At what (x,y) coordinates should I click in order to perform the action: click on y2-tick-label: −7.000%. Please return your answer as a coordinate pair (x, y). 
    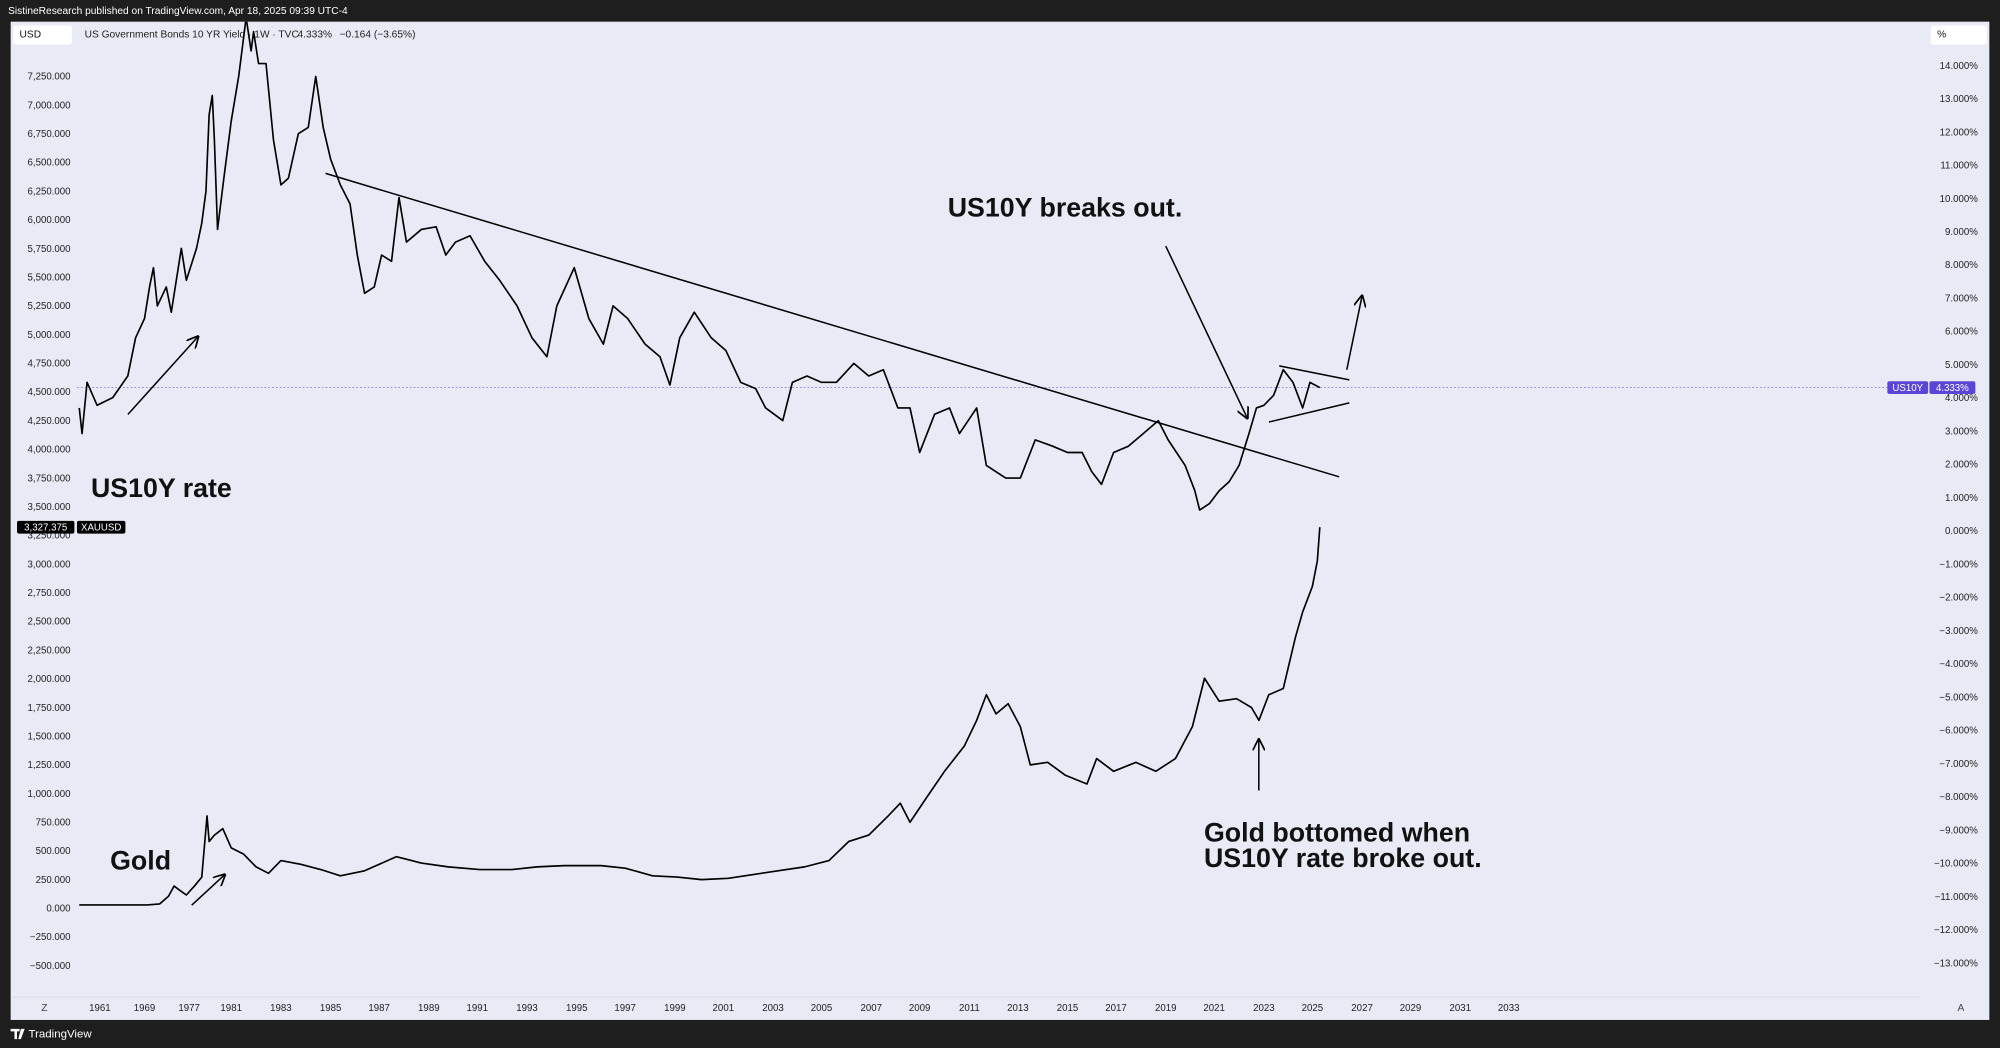
    Looking at the image, I should click on (1958, 764).